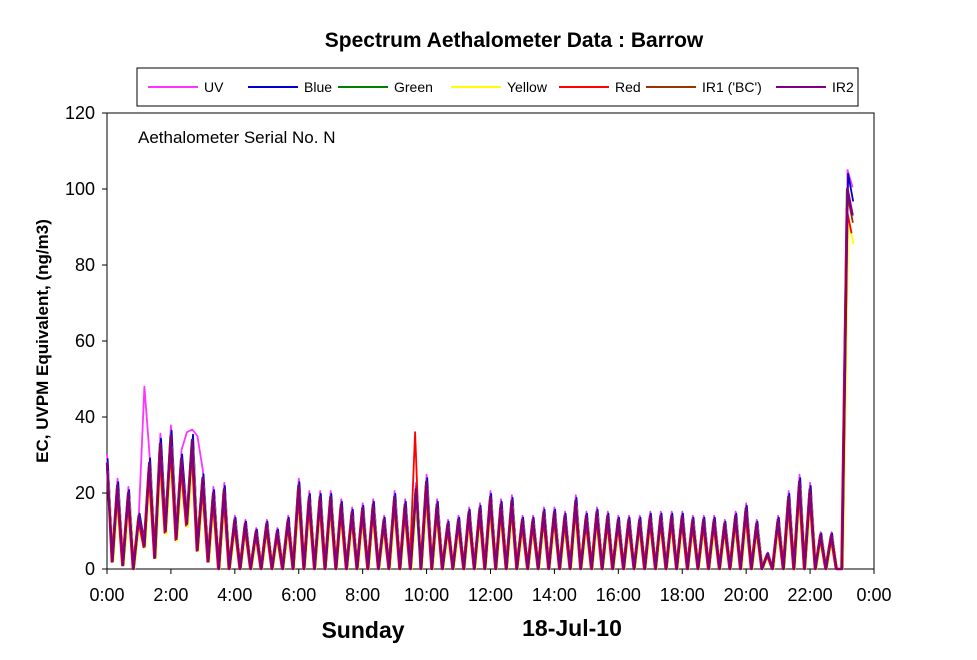  I want to click on y-tick-label: 0, so click(90, 569).